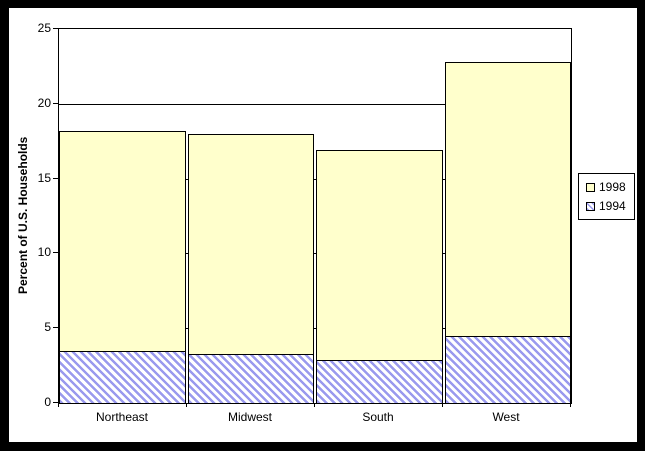 The width and height of the screenshot is (645, 451). Describe the element at coordinates (612, 187) in the screenshot. I see `legend-label: 1998` at that location.